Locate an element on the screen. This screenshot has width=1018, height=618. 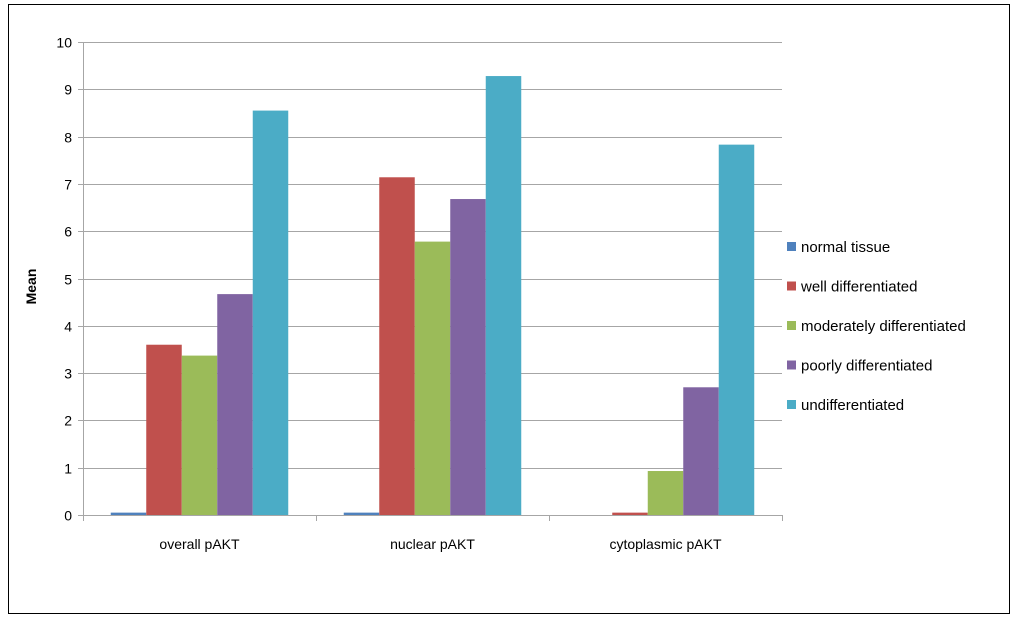
y-tick-label: 8 is located at coordinates (68, 138).